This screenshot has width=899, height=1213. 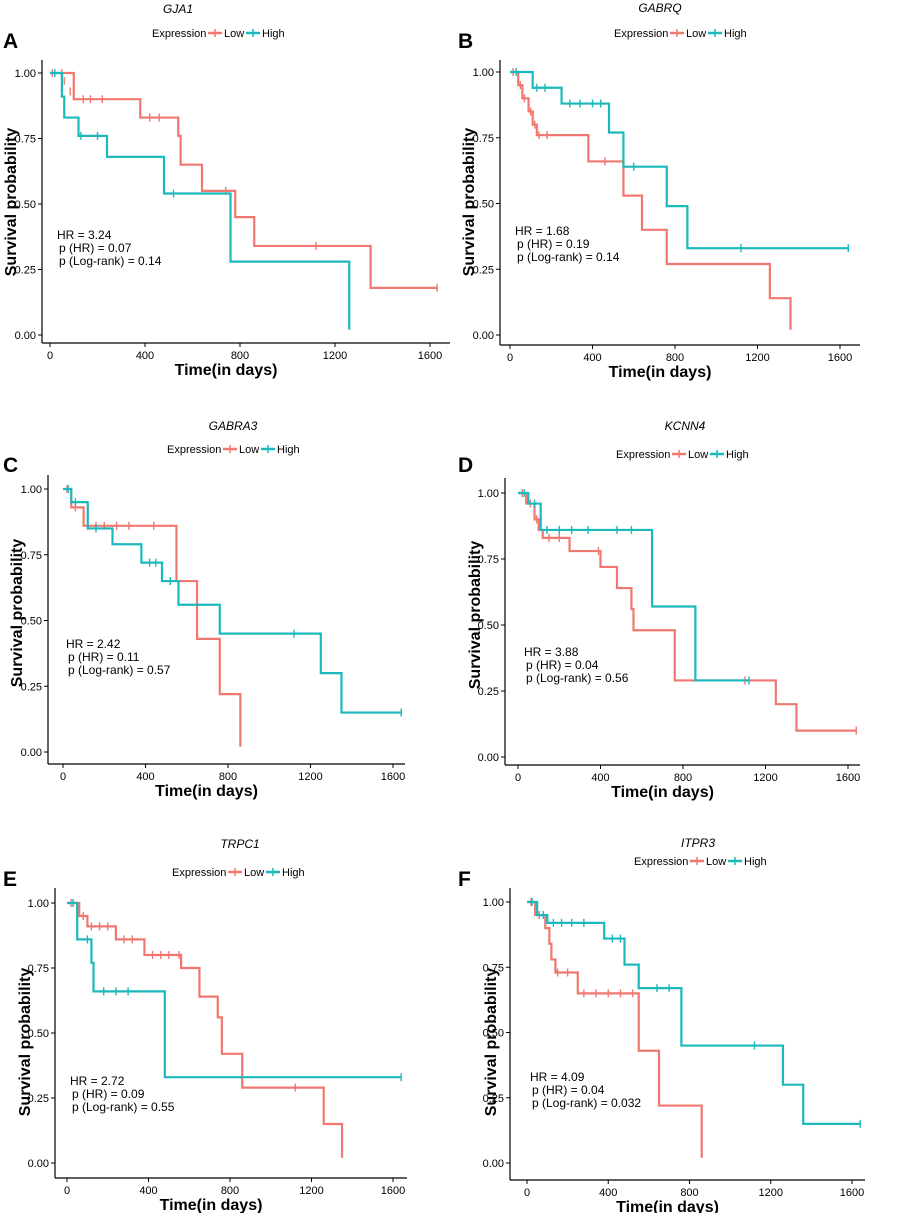 What do you see at coordinates (698, 843) in the screenshot?
I see `gene-title: ITPR3` at bounding box center [698, 843].